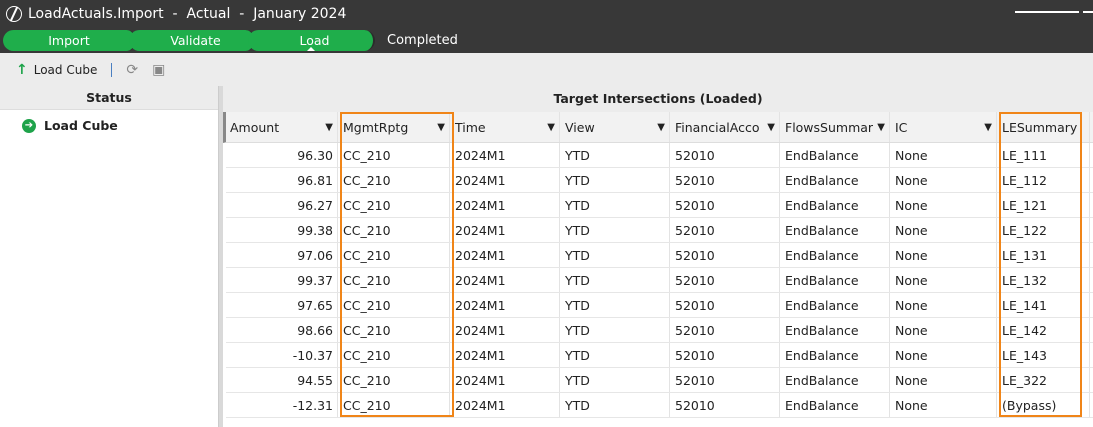 This screenshot has width=1093, height=427. Describe the element at coordinates (281, 180) in the screenshot. I see `cell-amount: 96.81` at that location.